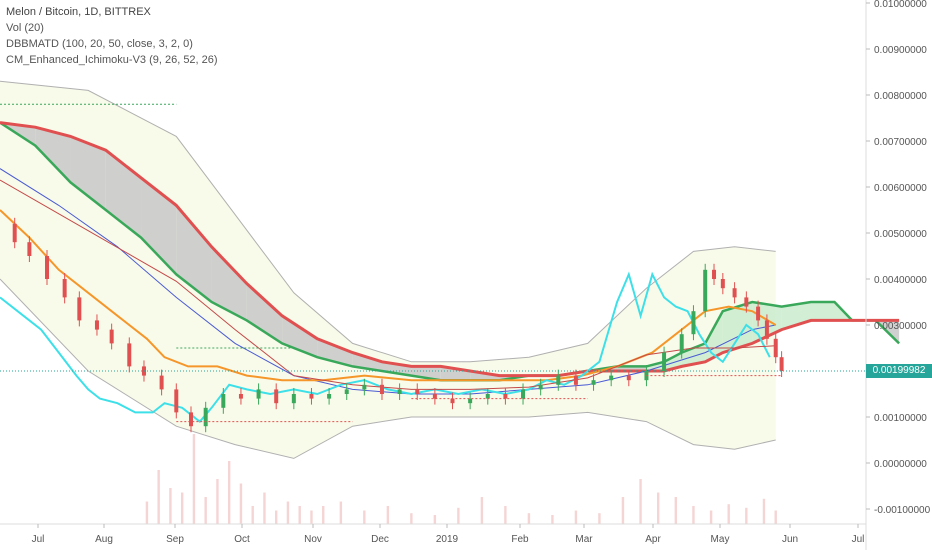  I want to click on y-tick-label: 0.00700000, so click(900, 142).